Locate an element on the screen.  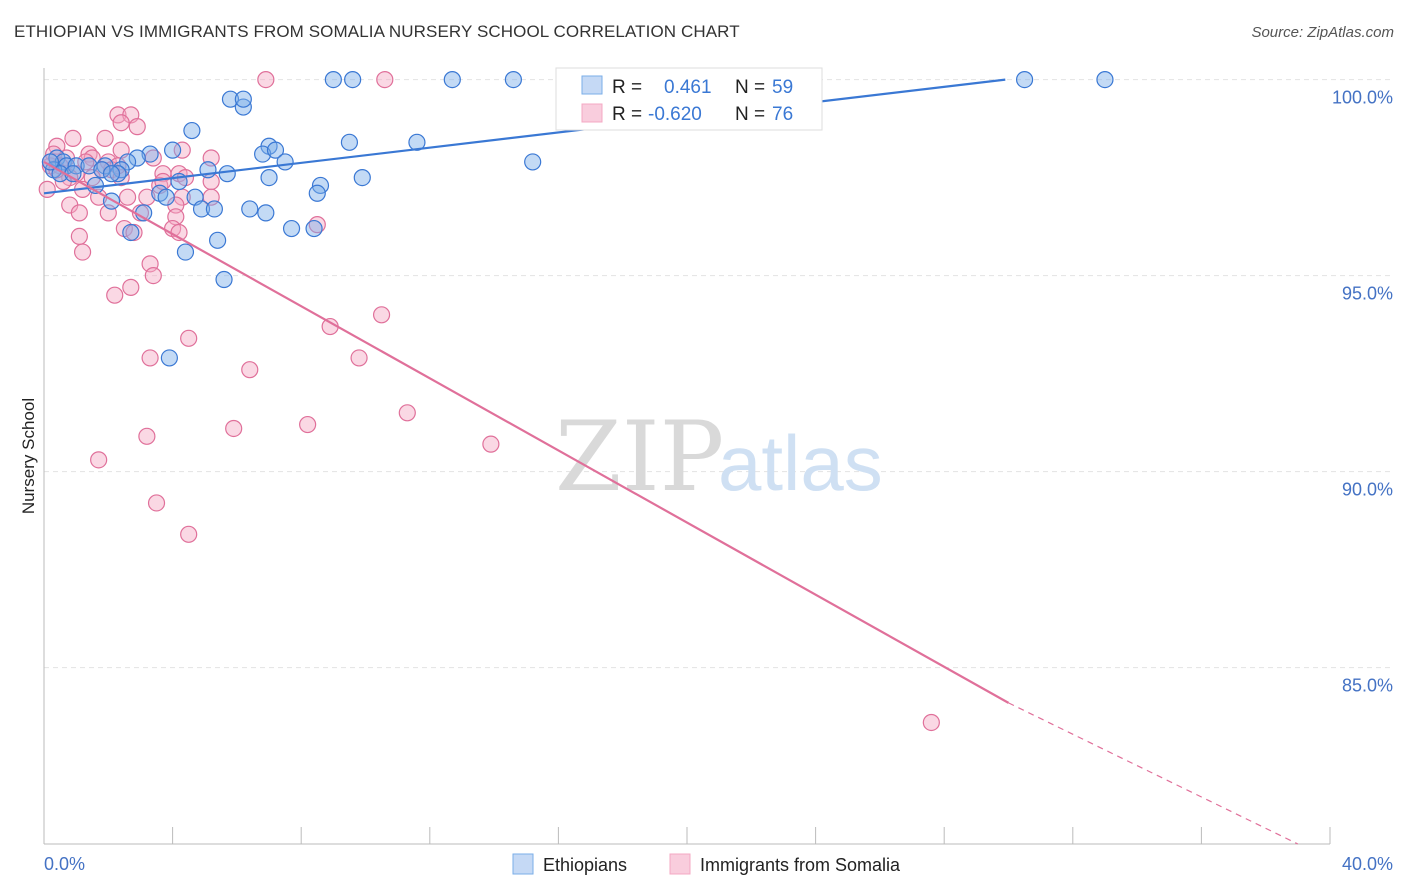
legend-n-label-blue: N = is located at coordinates (750, 87).